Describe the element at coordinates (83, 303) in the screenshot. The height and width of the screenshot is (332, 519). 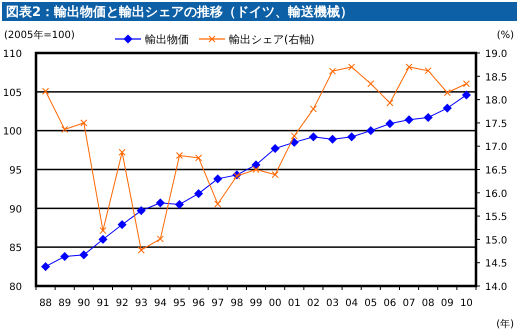
I see `x-tick-label: 90` at that location.